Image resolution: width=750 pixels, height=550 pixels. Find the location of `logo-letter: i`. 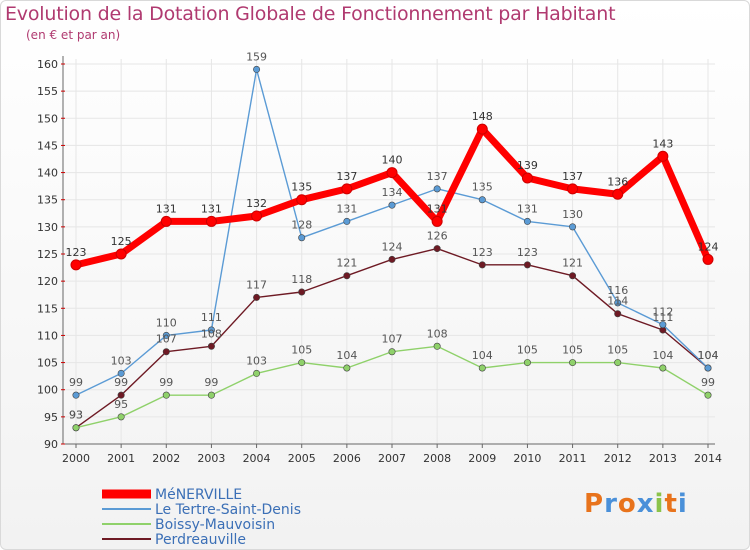

logo-letter: i is located at coordinates (682, 504).